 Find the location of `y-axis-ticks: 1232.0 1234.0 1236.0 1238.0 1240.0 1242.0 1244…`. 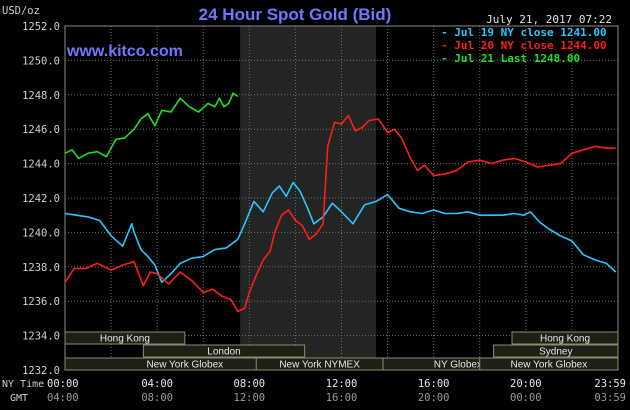

y-axis-ticks: 1232.0 1234.0 1236.0 1238.0 1240.0 1242.0 1244… is located at coordinates (41, 199).